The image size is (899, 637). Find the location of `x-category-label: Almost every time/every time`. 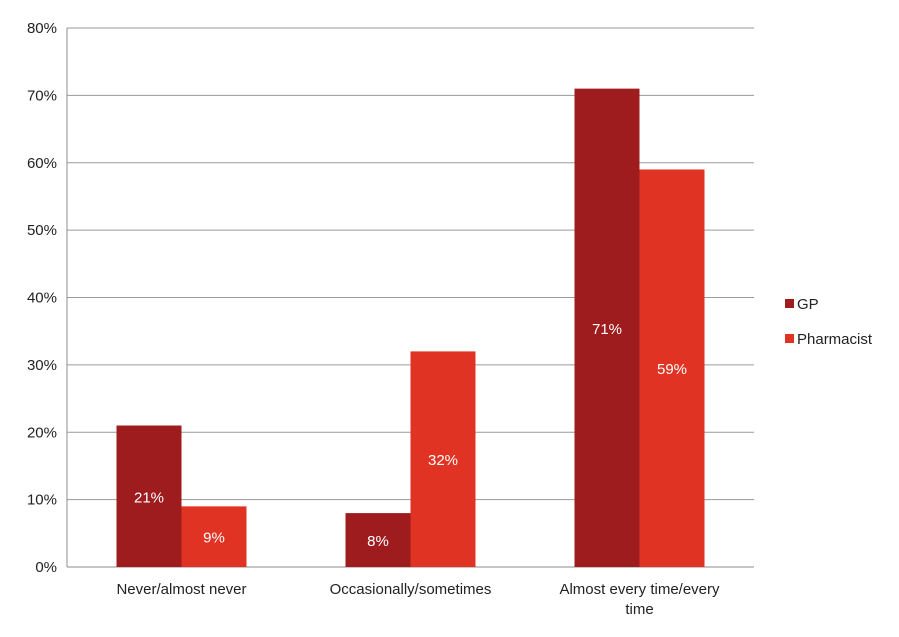

x-category-label: Almost every time/every time is located at coordinates (639, 599).